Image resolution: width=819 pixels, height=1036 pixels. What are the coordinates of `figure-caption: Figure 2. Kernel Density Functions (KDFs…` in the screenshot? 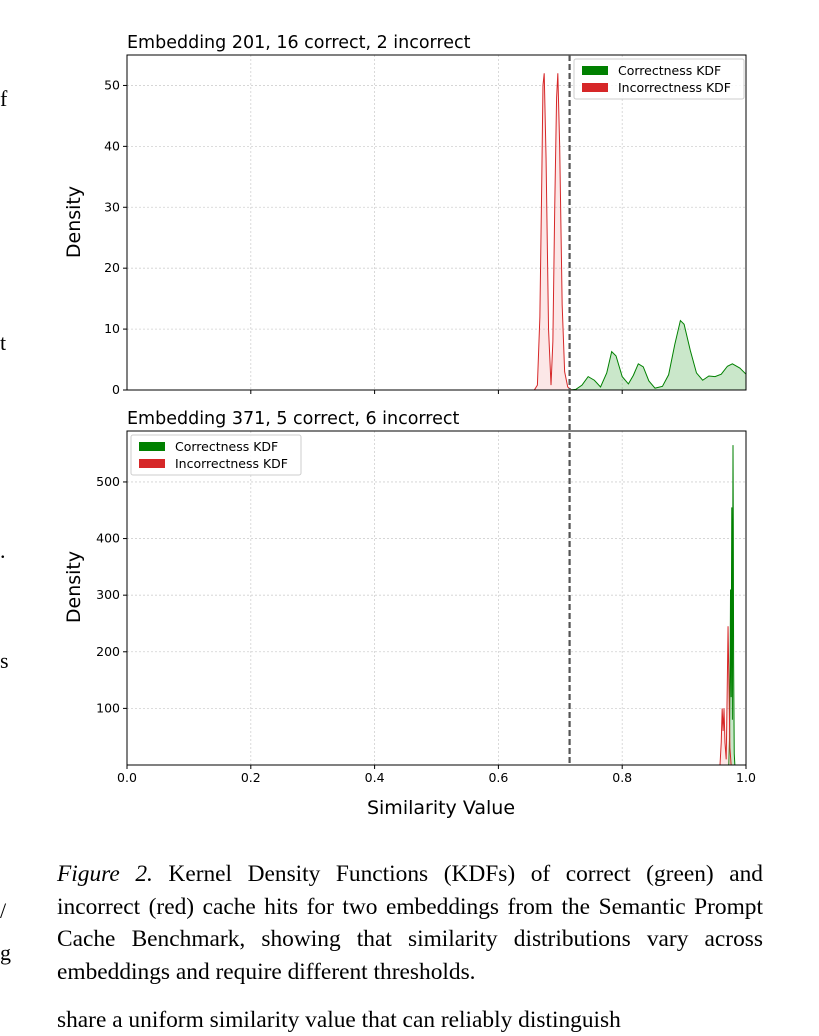 It's located at (410, 923).